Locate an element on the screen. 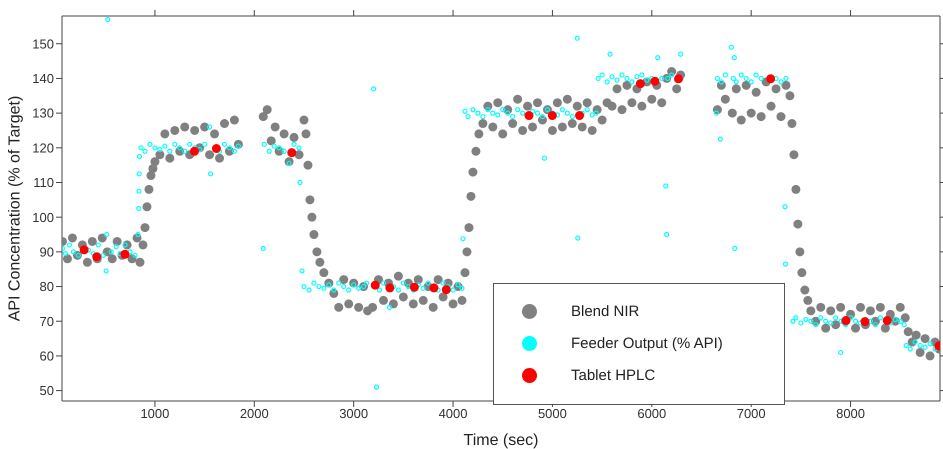 This screenshot has width=943, height=449. y-tick-label: 80 is located at coordinates (47, 286).